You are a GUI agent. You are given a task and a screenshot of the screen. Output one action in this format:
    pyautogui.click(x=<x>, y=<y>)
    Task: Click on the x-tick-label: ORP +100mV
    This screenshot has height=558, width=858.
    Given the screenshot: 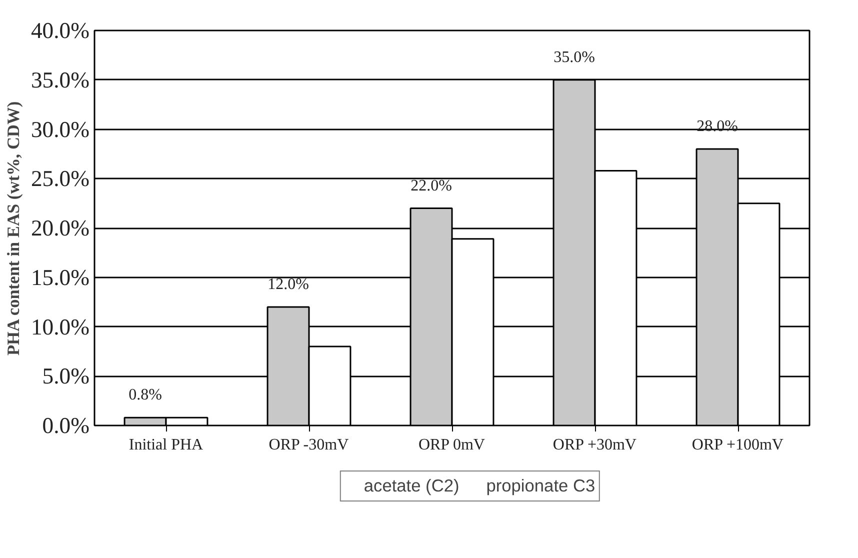 What is the action you would take?
    pyautogui.click(x=738, y=445)
    